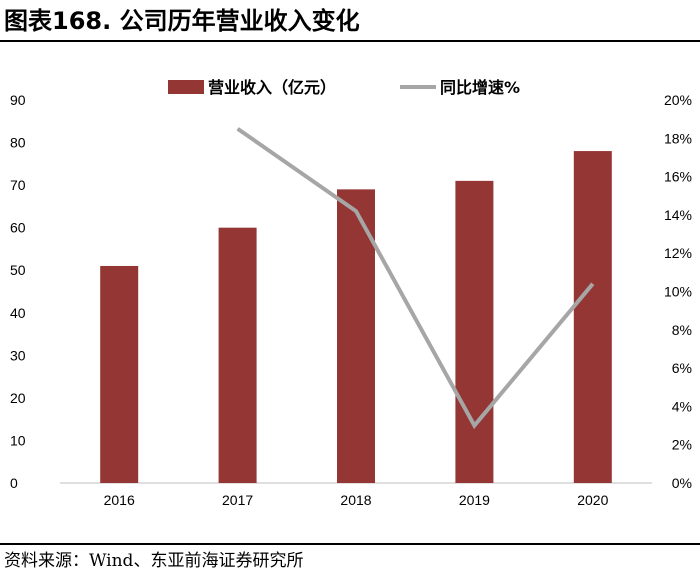 The width and height of the screenshot is (700, 575). Describe the element at coordinates (480, 87) in the screenshot. I see `legend-line-label: 同比增速%` at that location.